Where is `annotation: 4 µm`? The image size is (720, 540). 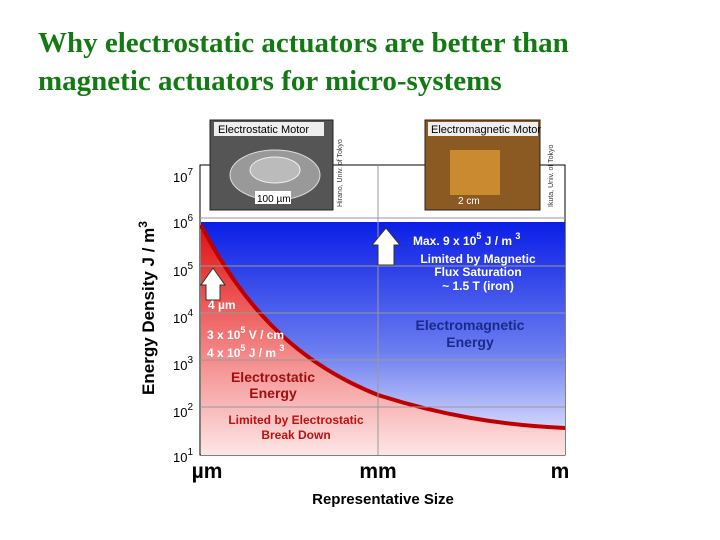
annotation: 4 µm is located at coordinates (222, 305).